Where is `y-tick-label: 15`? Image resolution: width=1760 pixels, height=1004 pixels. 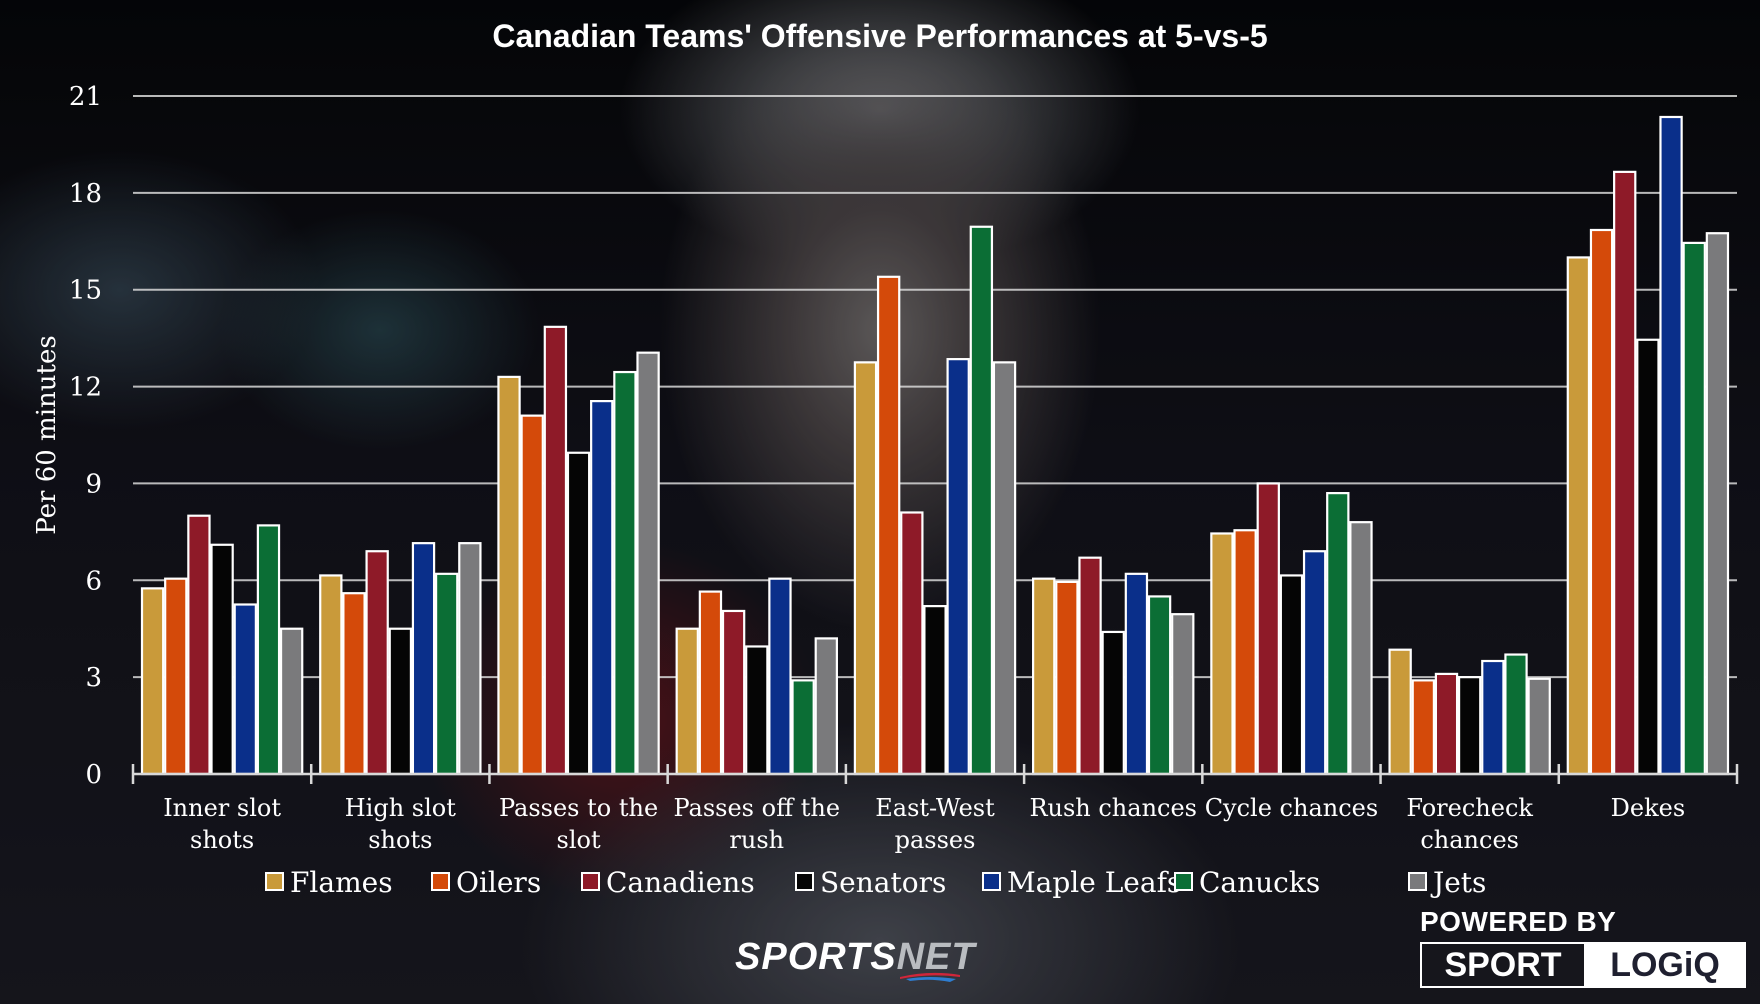 y-tick-label: 15 is located at coordinates (85, 291).